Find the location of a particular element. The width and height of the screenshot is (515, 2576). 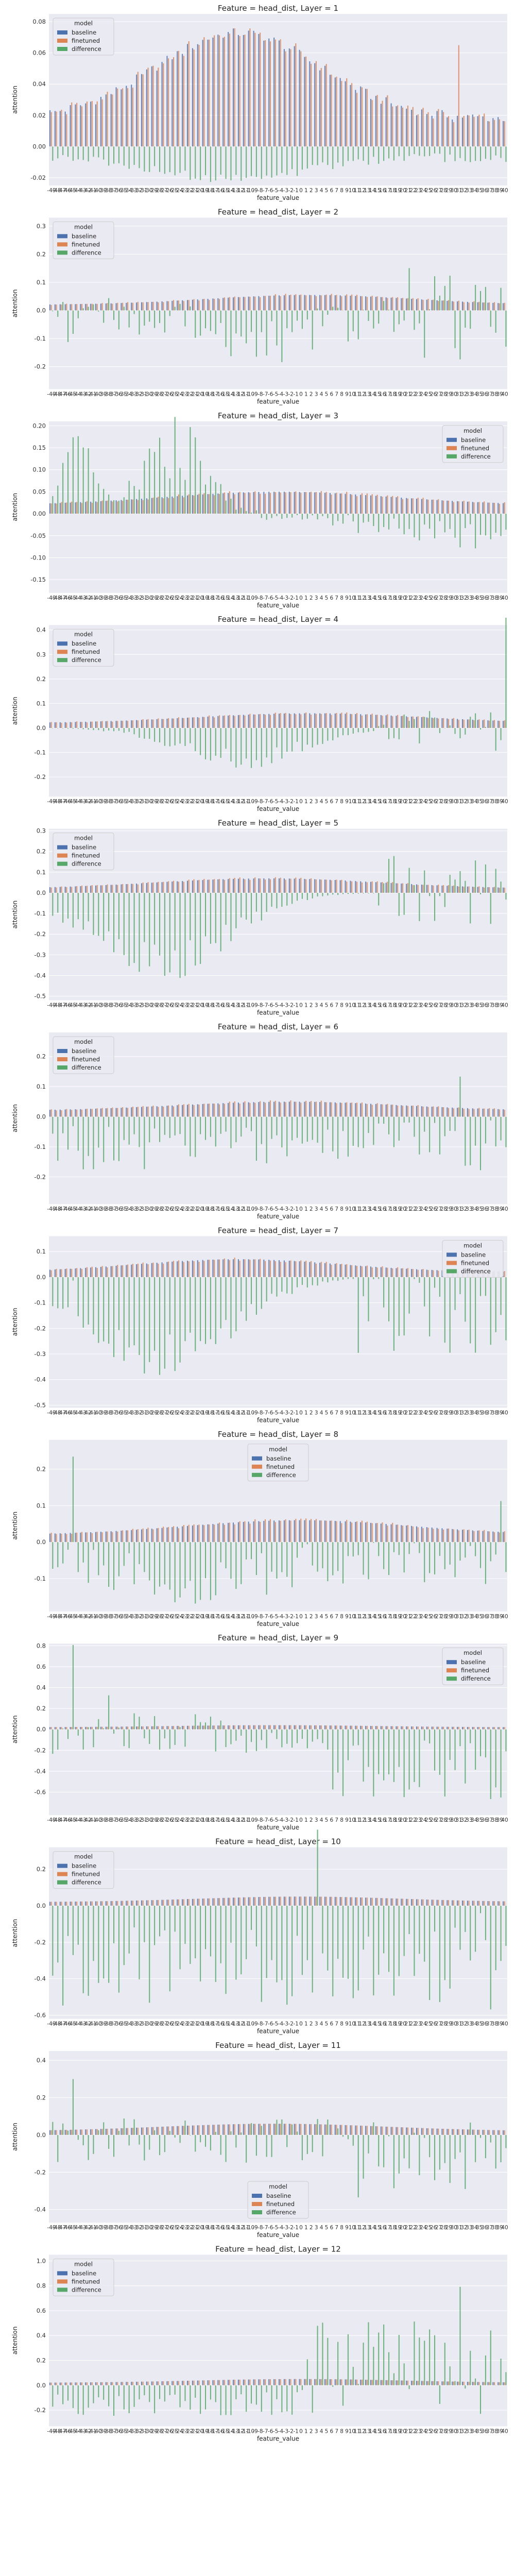

x-tick-label: 21 is located at coordinates (407, 802).